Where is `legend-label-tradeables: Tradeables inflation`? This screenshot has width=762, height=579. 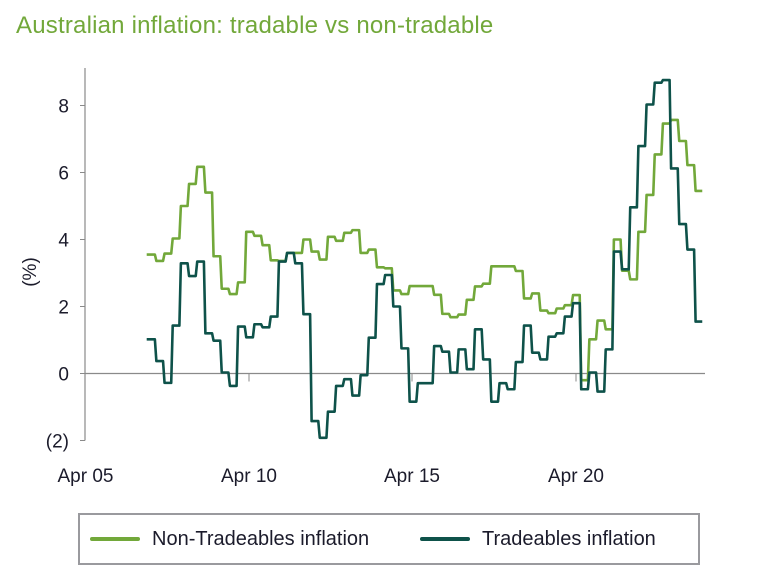 legend-label-tradeables: Tradeables inflation is located at coordinates (569, 538).